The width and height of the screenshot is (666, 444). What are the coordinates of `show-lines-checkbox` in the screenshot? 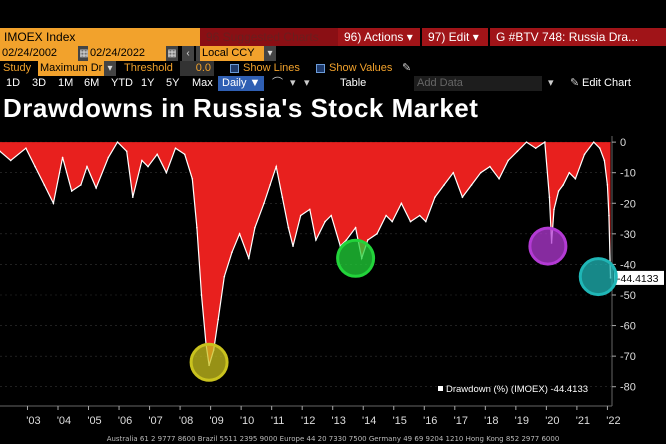 It's located at (234, 68).